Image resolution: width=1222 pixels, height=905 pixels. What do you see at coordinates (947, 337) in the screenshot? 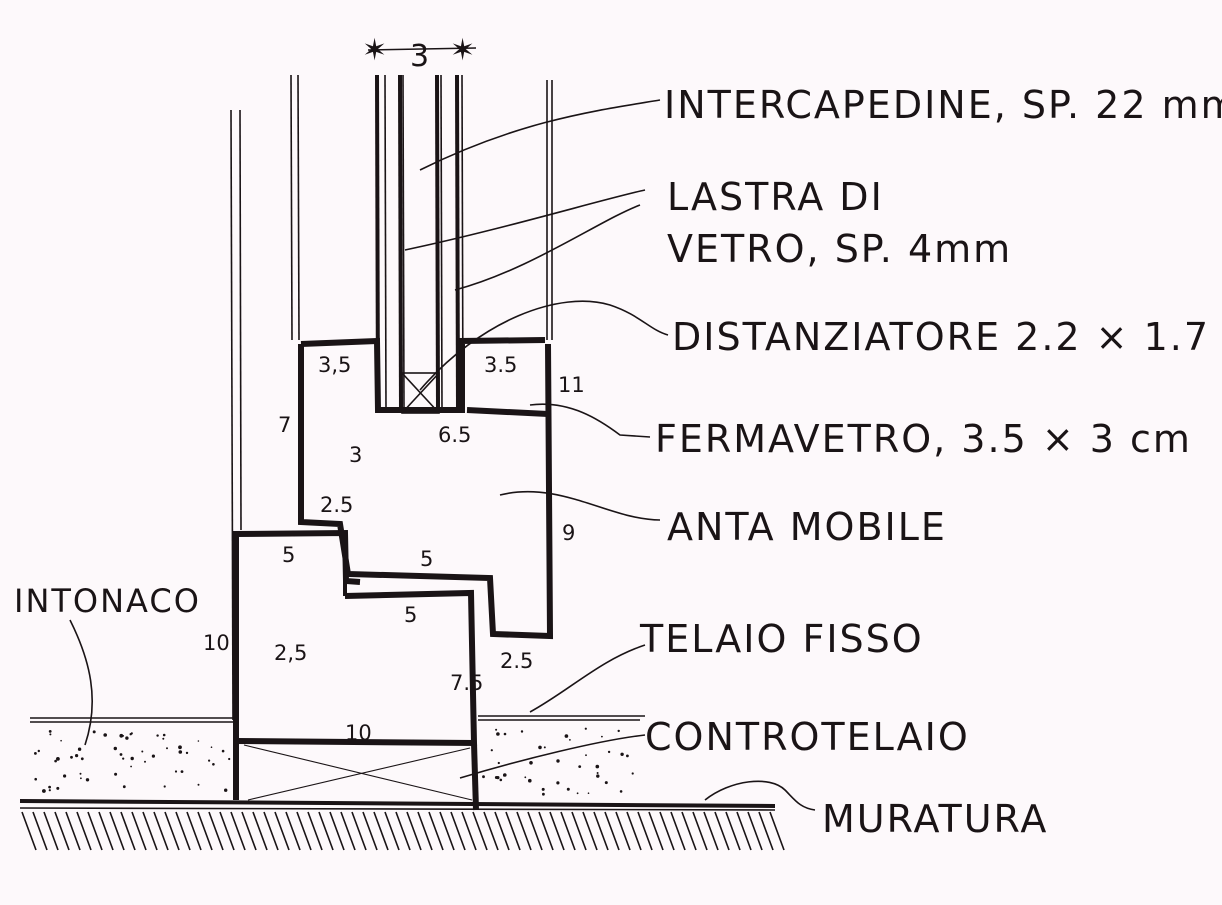
I see `label-distanziatore: DISTANZIATORE 2.2 × 1.7 cm` at bounding box center [947, 337].